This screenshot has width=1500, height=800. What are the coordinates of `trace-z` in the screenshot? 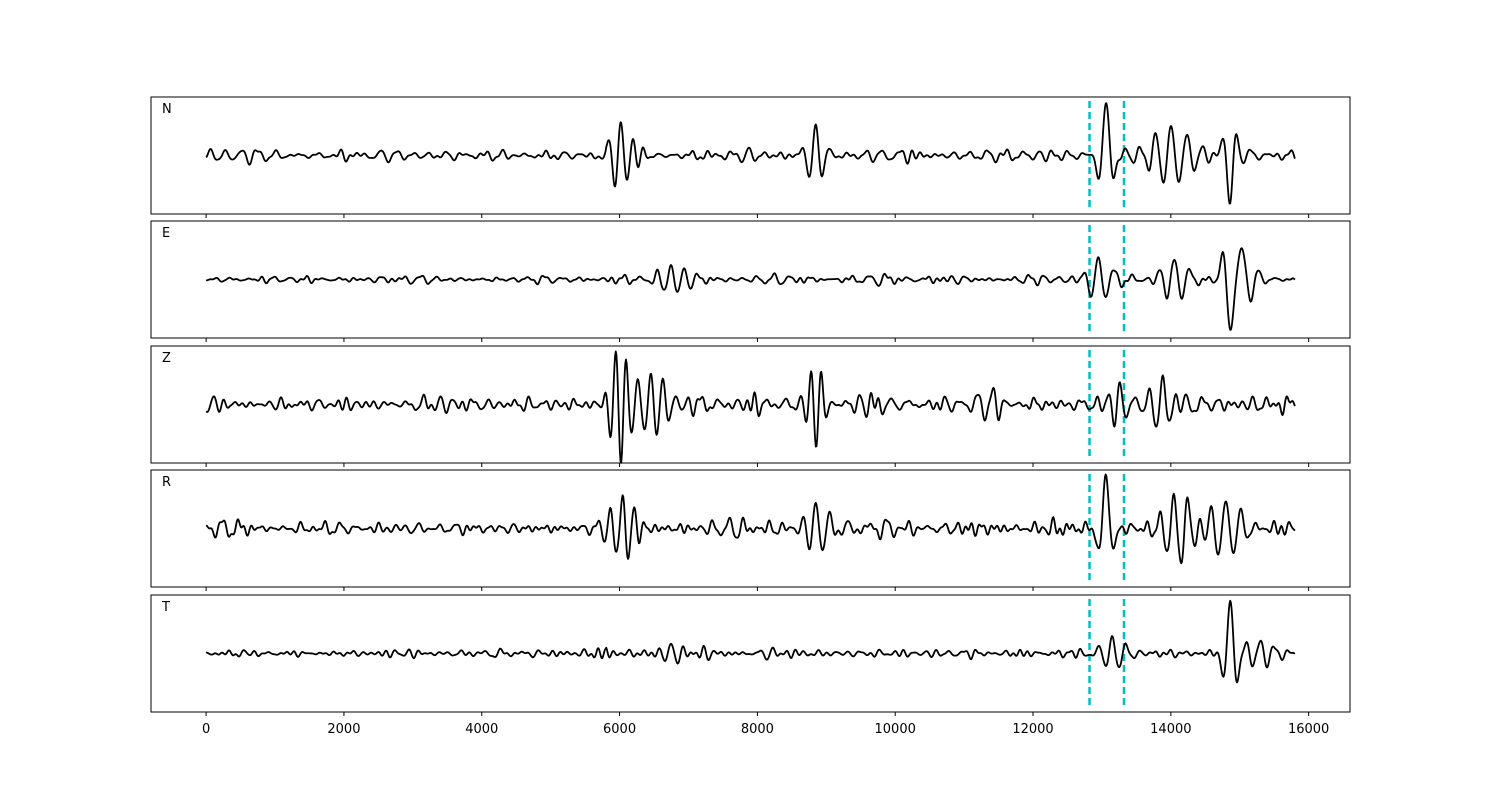 It's located at (750, 407).